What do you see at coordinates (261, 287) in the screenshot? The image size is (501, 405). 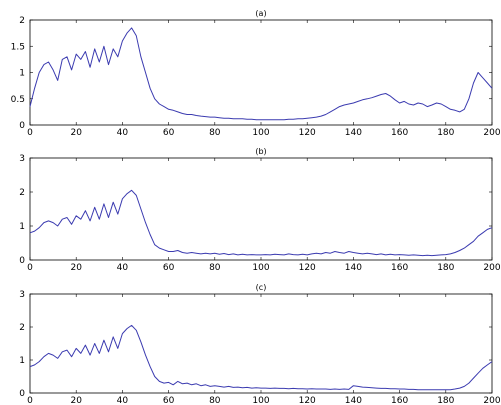 I see `panel-title: (c)` at bounding box center [261, 287].